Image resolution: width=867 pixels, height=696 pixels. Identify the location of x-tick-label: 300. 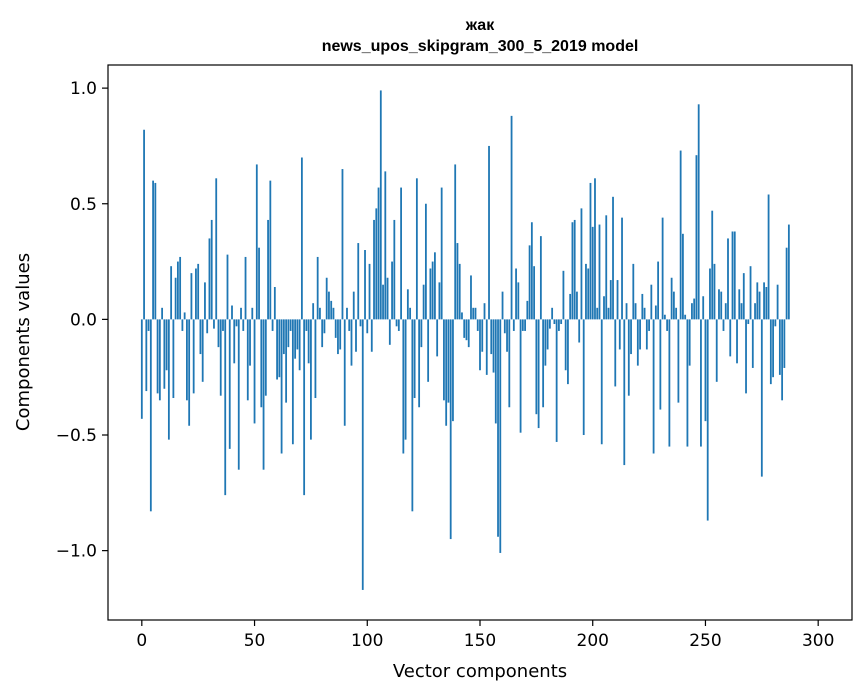
(818, 641).